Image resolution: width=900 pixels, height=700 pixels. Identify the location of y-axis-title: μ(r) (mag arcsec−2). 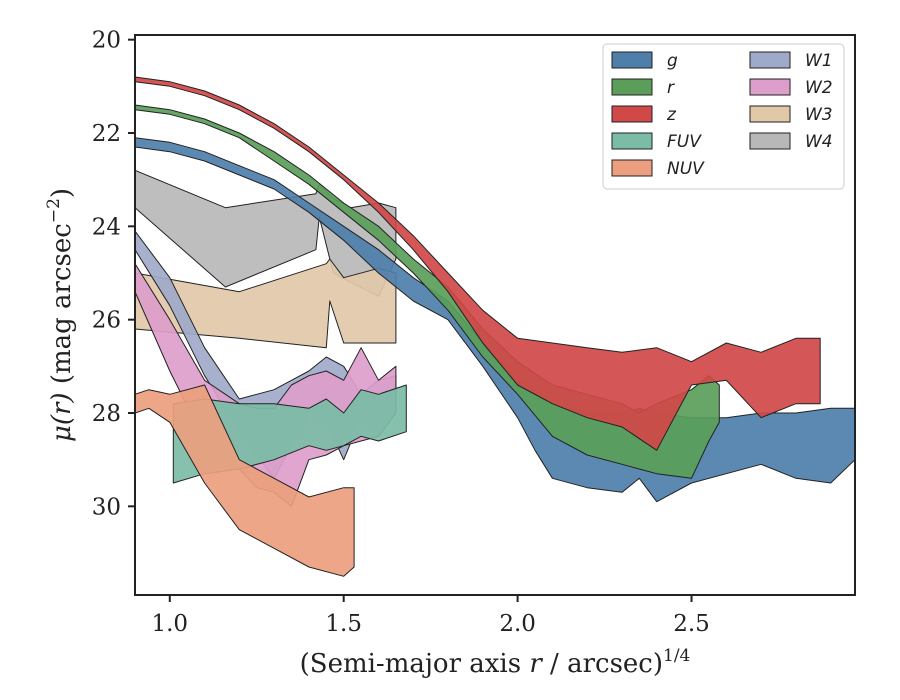
(60, 315).